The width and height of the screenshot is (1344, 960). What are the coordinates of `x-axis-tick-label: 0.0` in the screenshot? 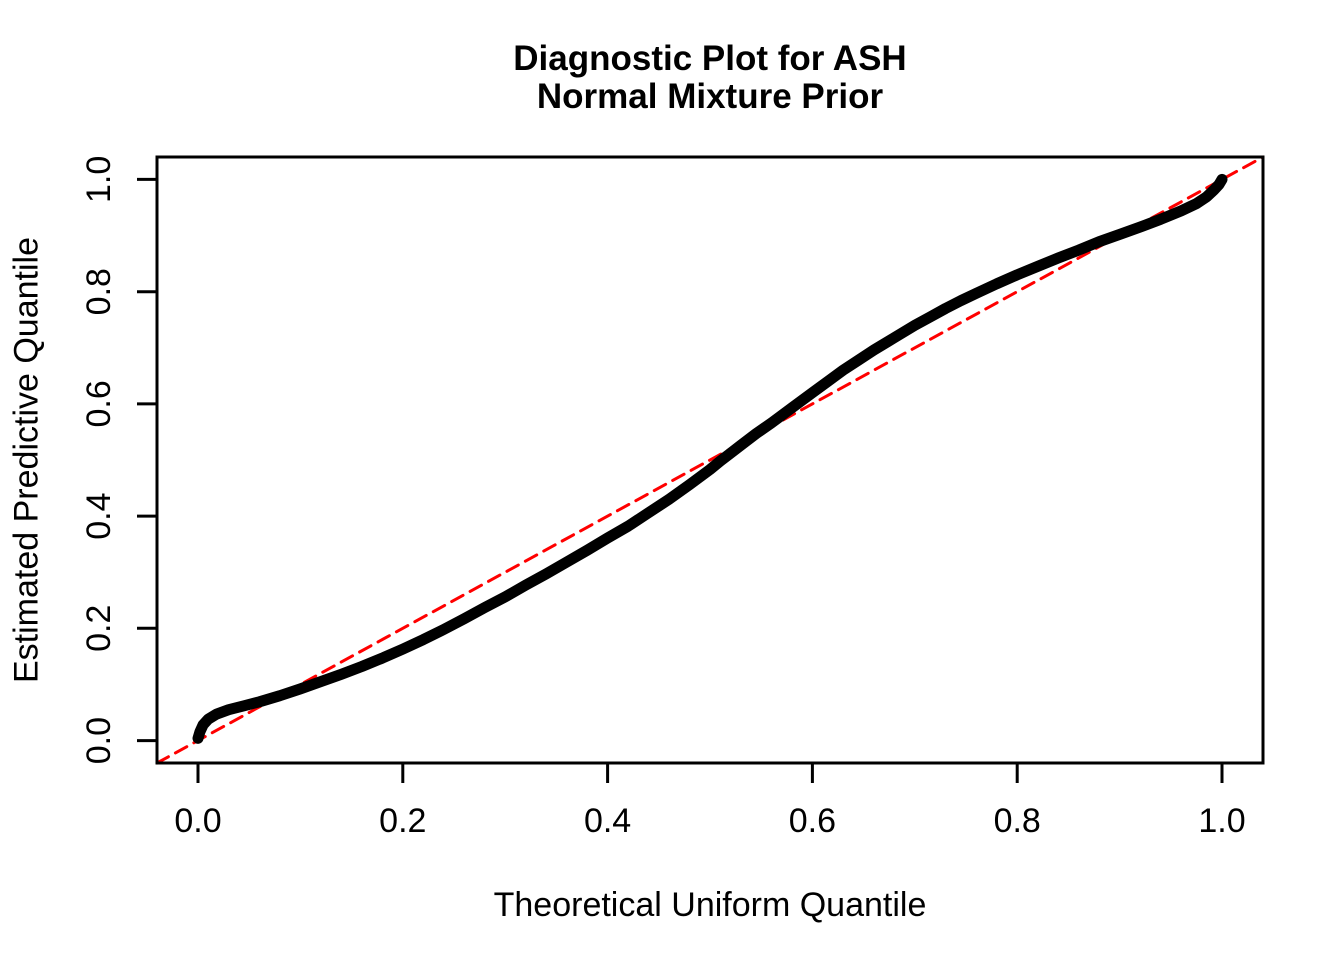 It's located at (197, 821).